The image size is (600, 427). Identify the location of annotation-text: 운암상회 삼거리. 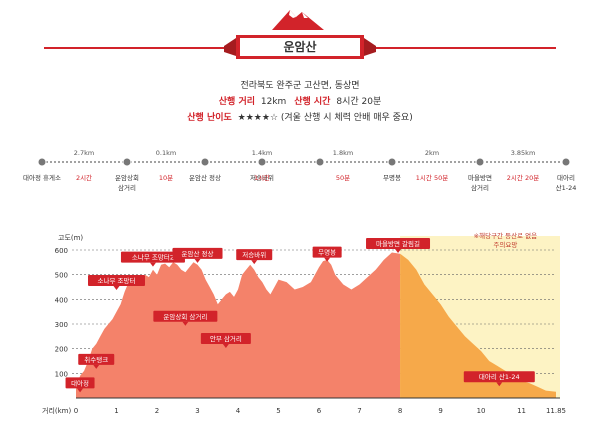
(185, 316).